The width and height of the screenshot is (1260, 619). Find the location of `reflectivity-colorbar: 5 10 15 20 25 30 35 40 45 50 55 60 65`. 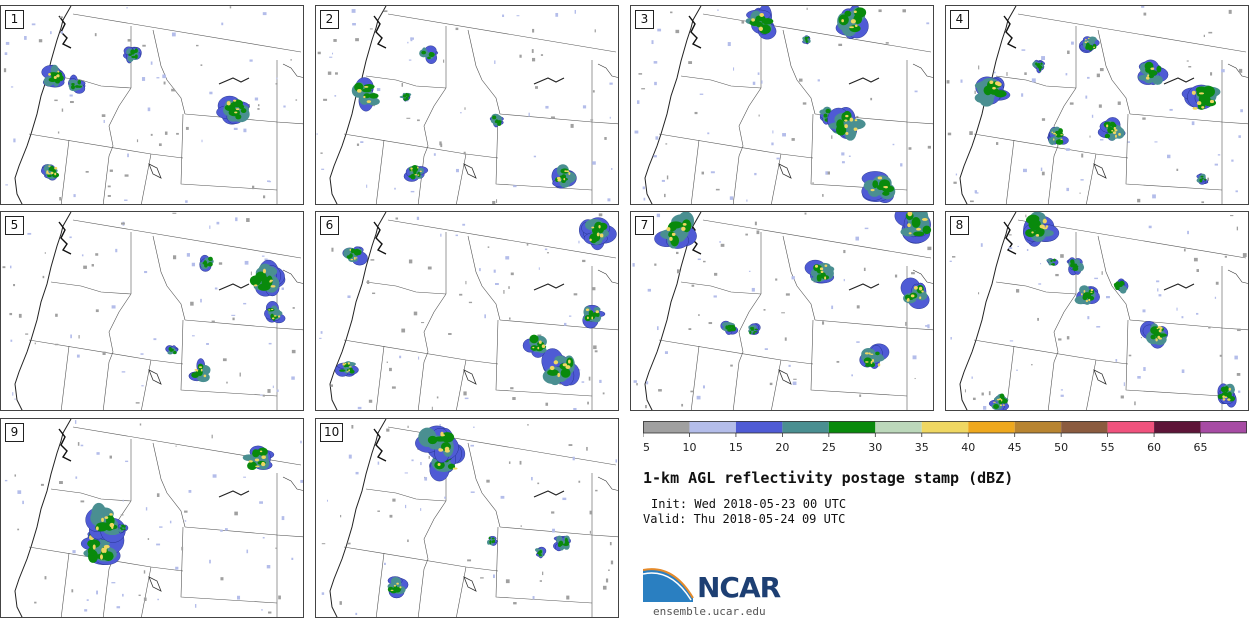

reflectivity-colorbar: 5 10 15 20 25 30 35 40 45 50 55 60 65 is located at coordinates (945, 437).